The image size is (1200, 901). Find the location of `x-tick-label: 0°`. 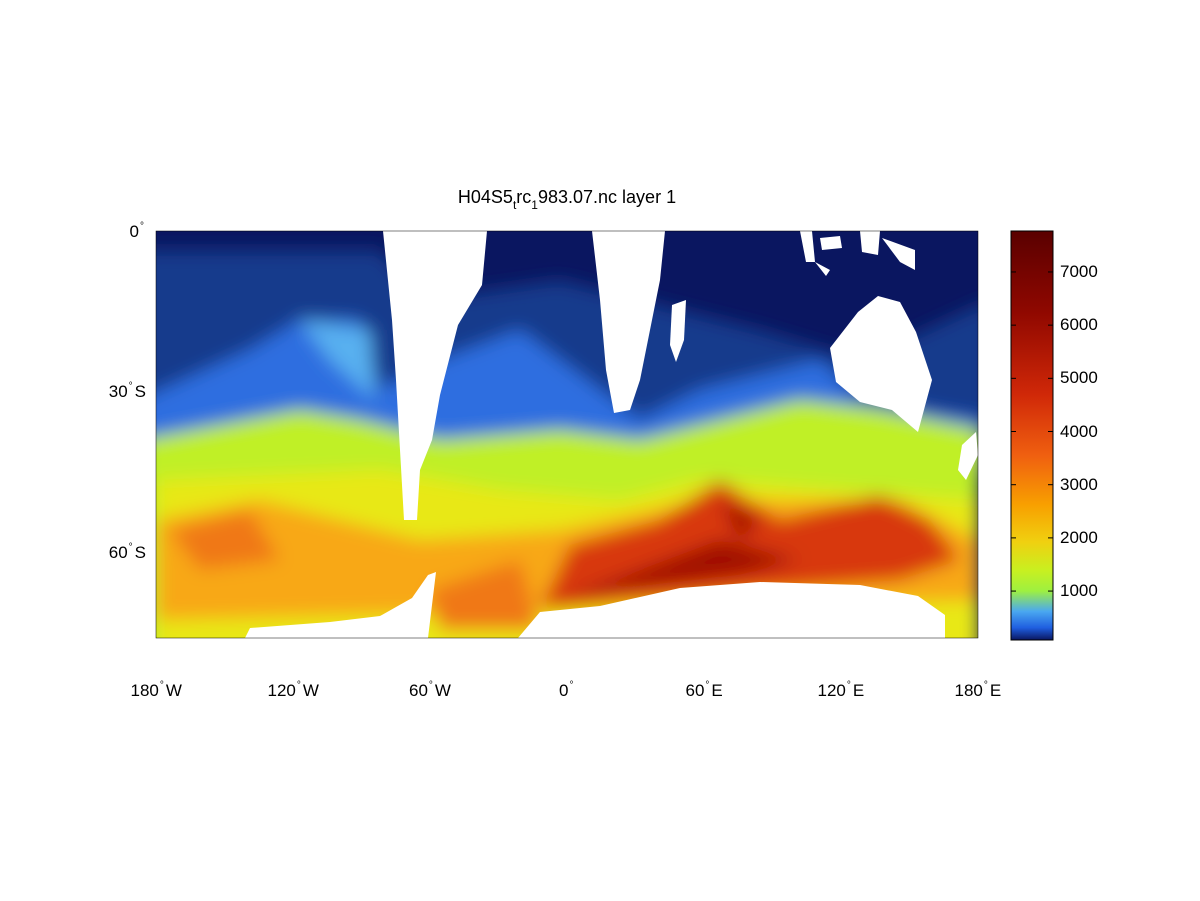

x-tick-label: 0° is located at coordinates (566, 690).